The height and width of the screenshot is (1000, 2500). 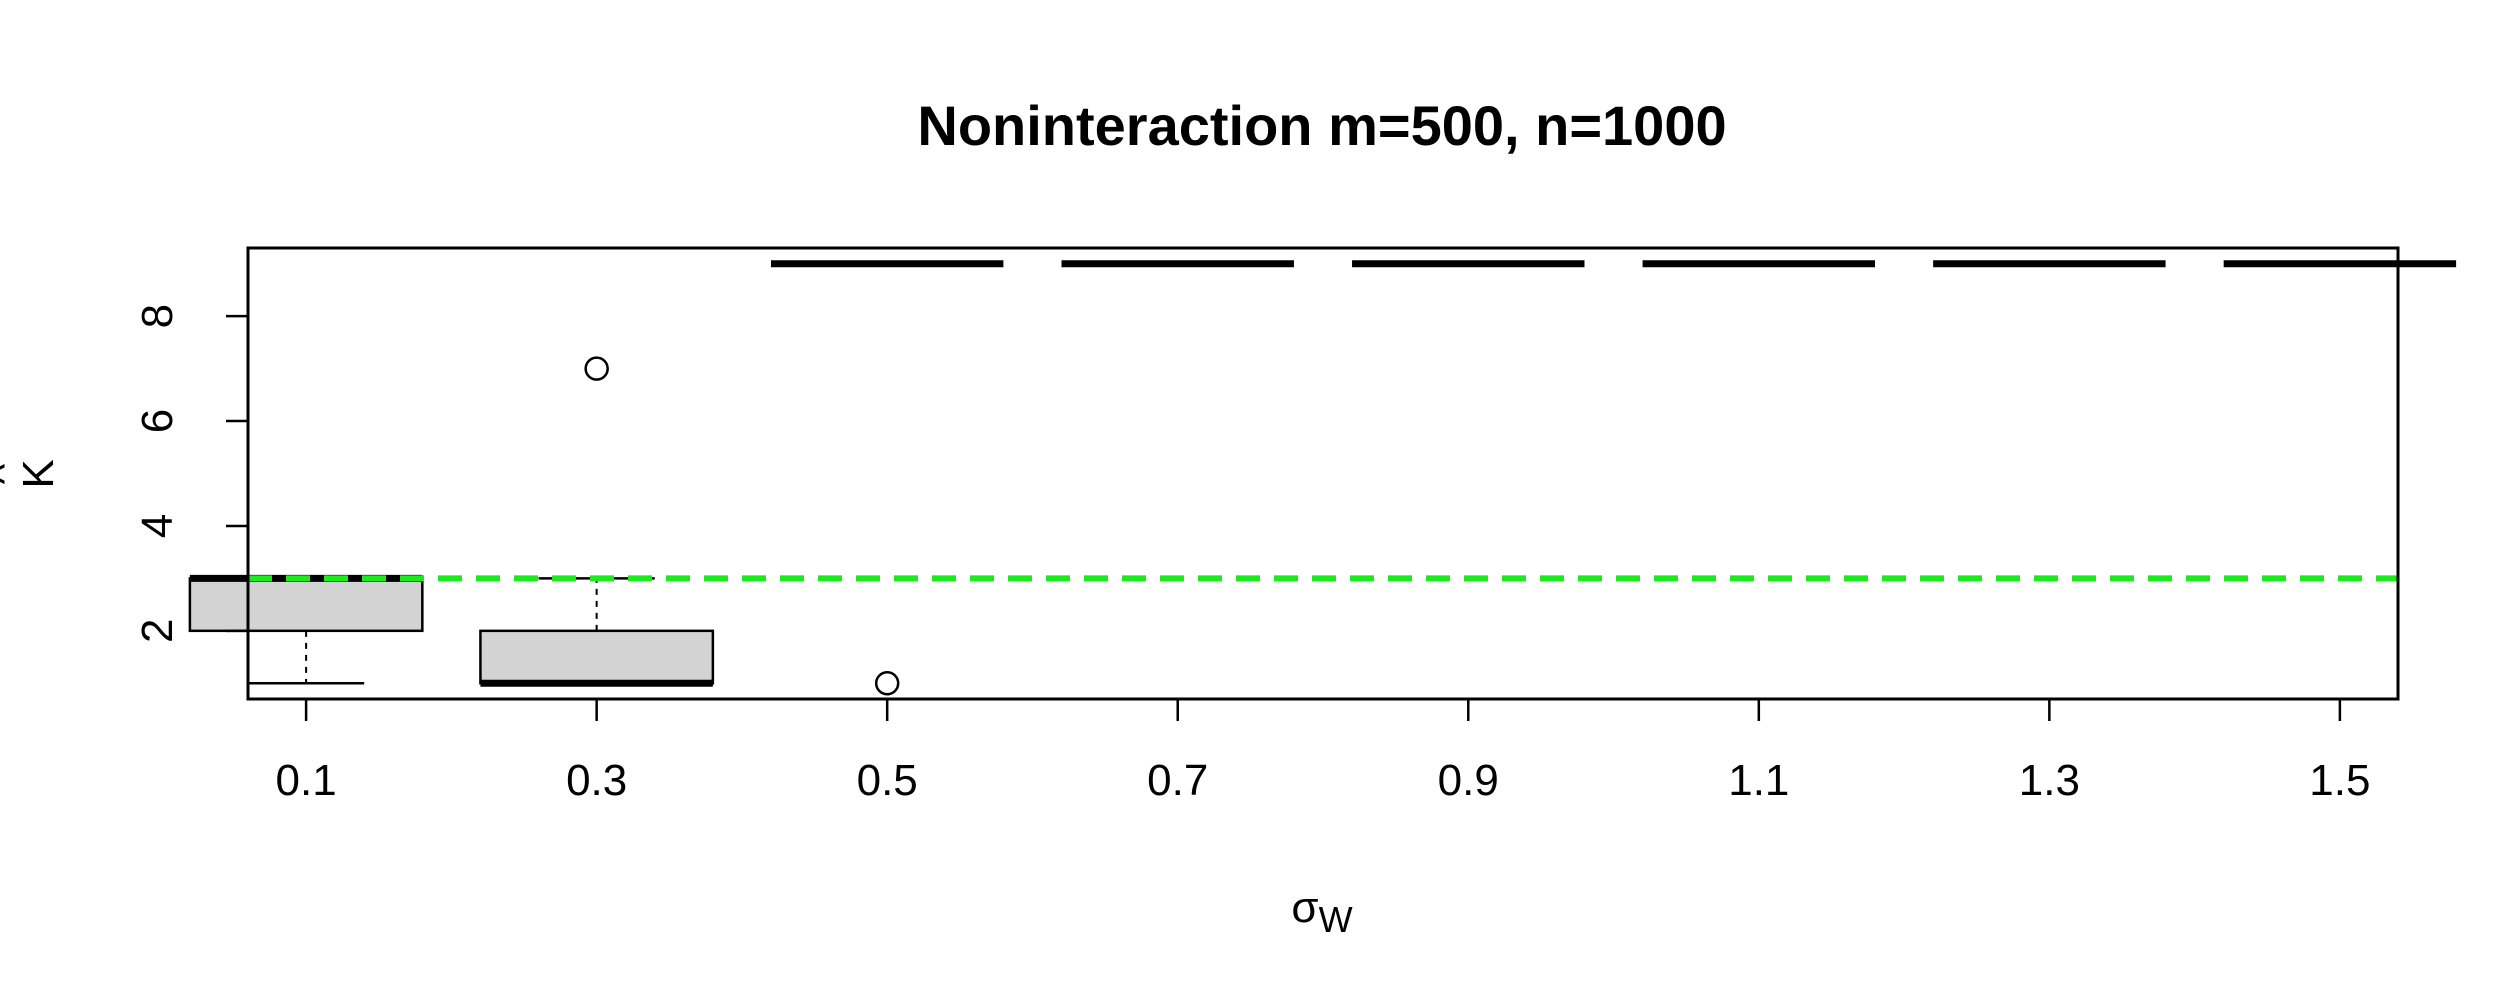 What do you see at coordinates (1323, 752) in the screenshot?
I see `x-axis: 0.1 0.3 0.5 0.7 0.9 1.1 1.3 1.5` at bounding box center [1323, 752].